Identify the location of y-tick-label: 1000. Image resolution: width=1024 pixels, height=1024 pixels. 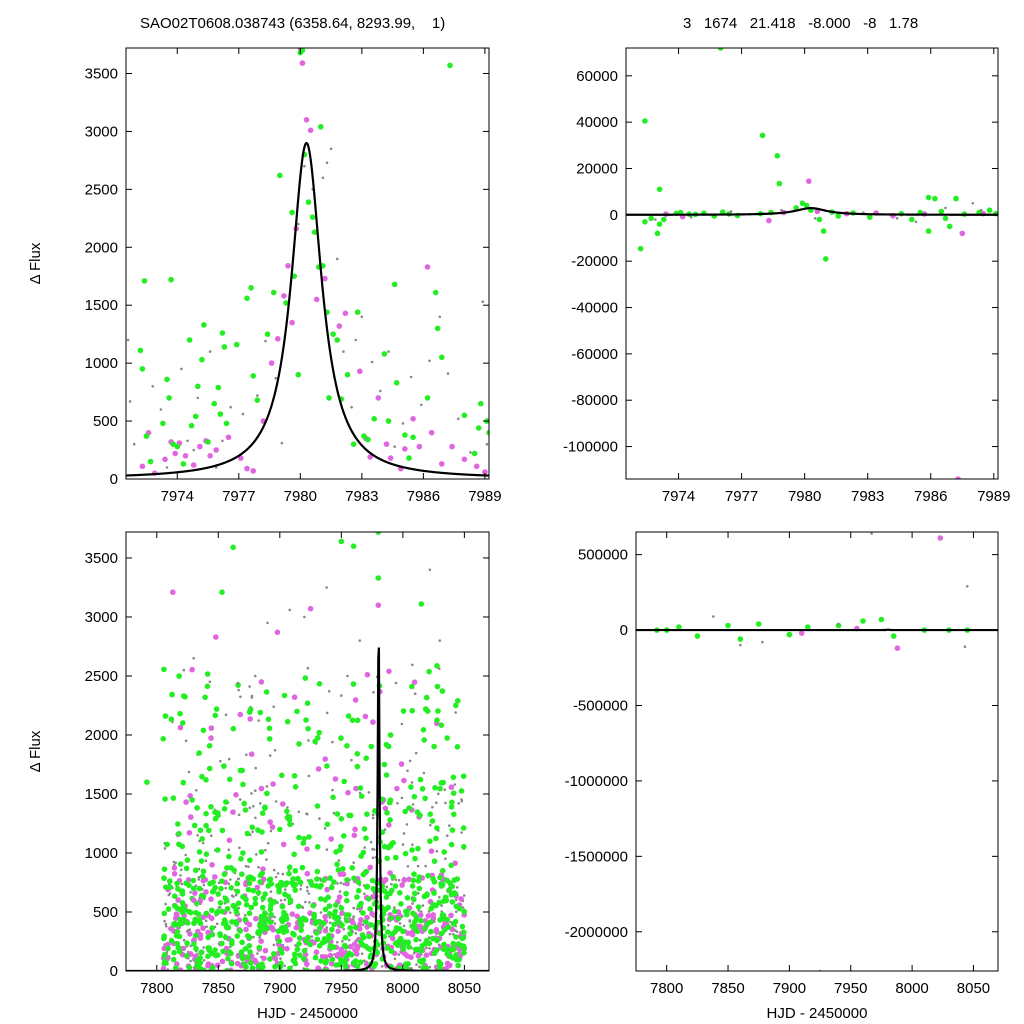
(101, 363).